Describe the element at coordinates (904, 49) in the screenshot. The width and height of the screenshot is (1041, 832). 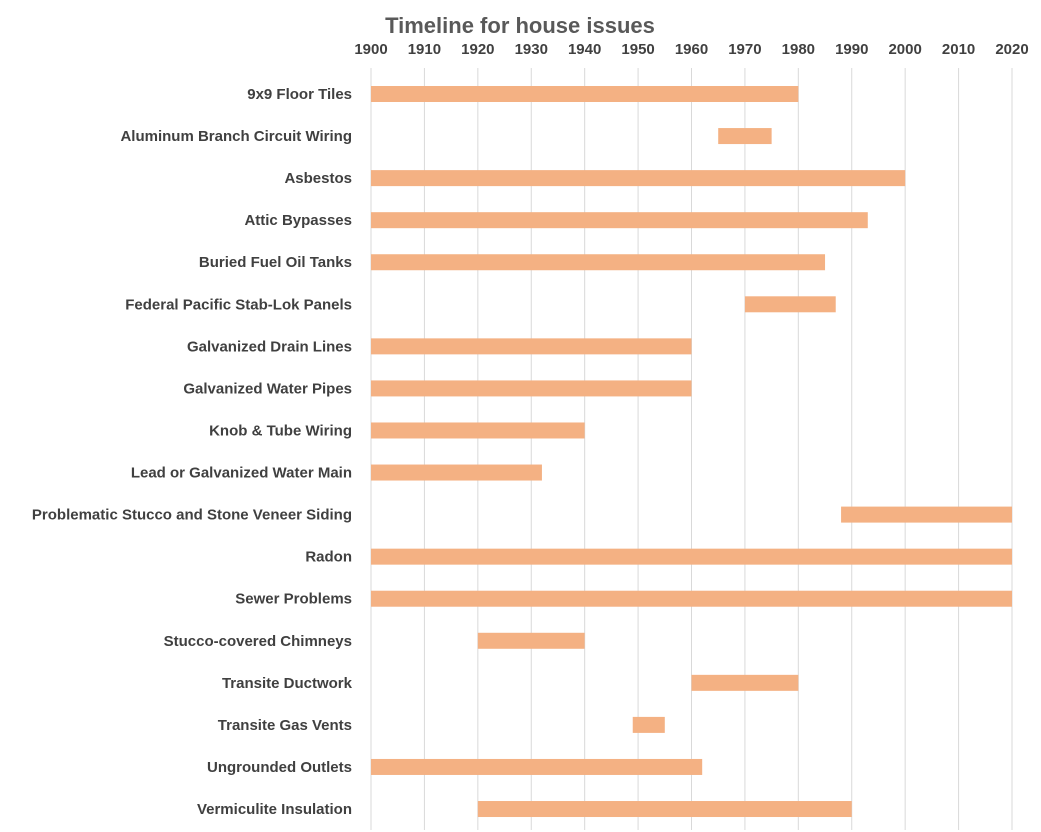
I see `x-tick-label: 2000` at that location.